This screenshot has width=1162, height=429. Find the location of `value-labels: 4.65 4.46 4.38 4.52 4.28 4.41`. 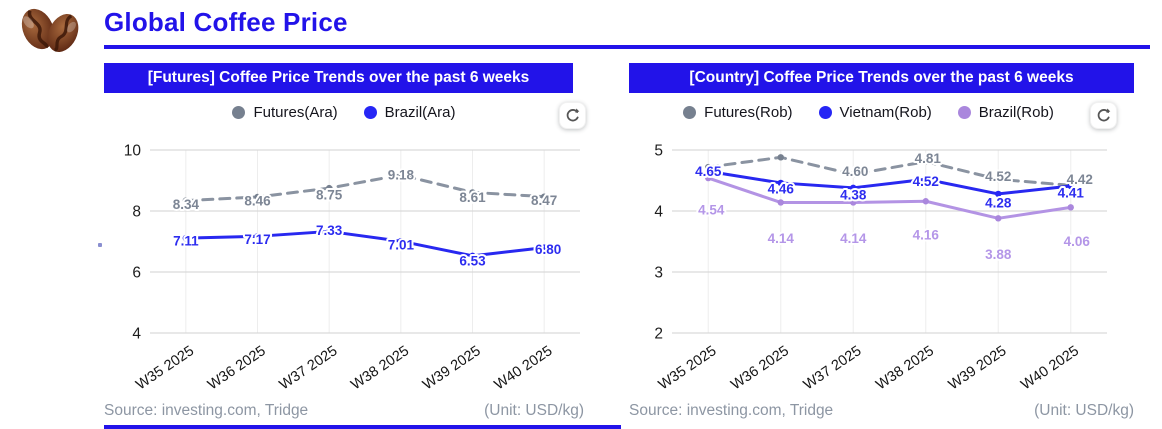

value-labels: 4.65 4.46 4.38 4.52 4.28 4.41 is located at coordinates (889, 187).